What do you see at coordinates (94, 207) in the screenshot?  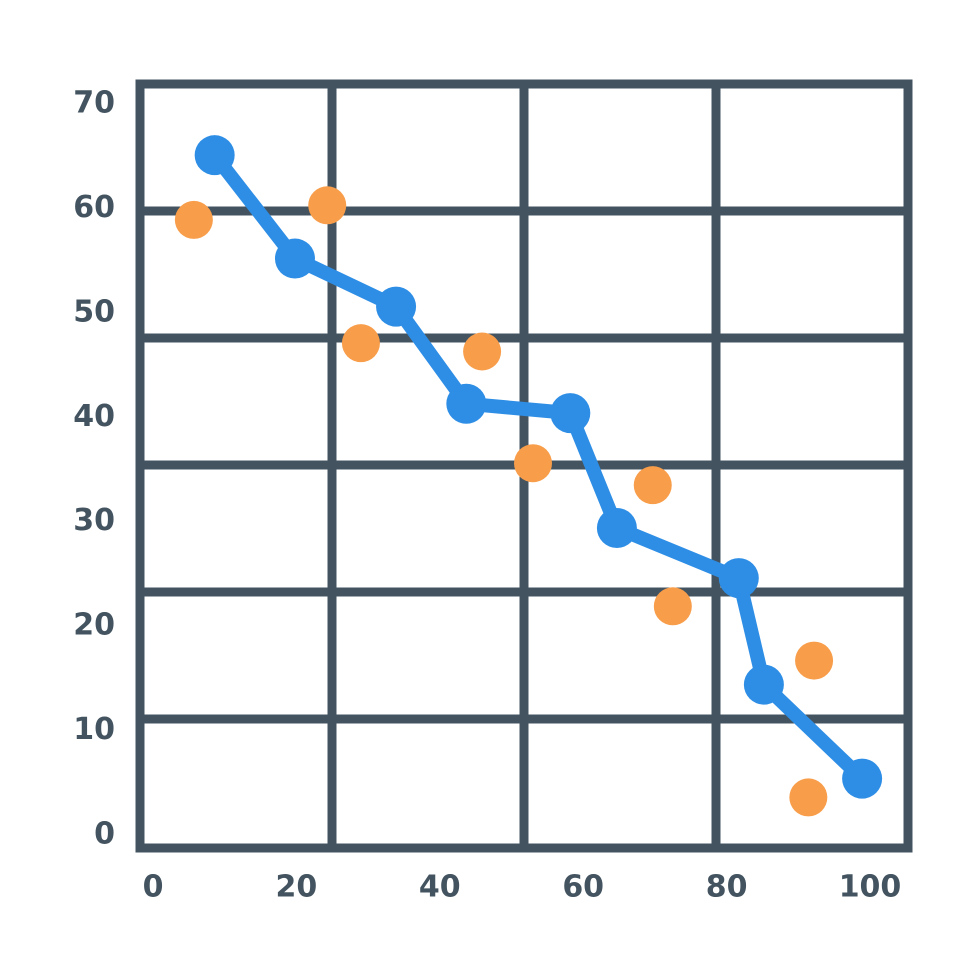 I see `y-tick-label: 60` at bounding box center [94, 207].